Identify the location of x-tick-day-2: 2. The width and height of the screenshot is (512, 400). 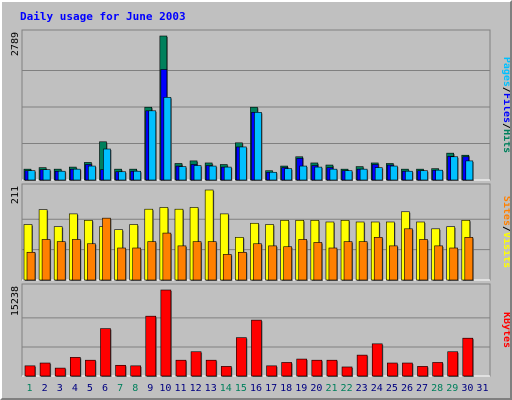
(45, 388).